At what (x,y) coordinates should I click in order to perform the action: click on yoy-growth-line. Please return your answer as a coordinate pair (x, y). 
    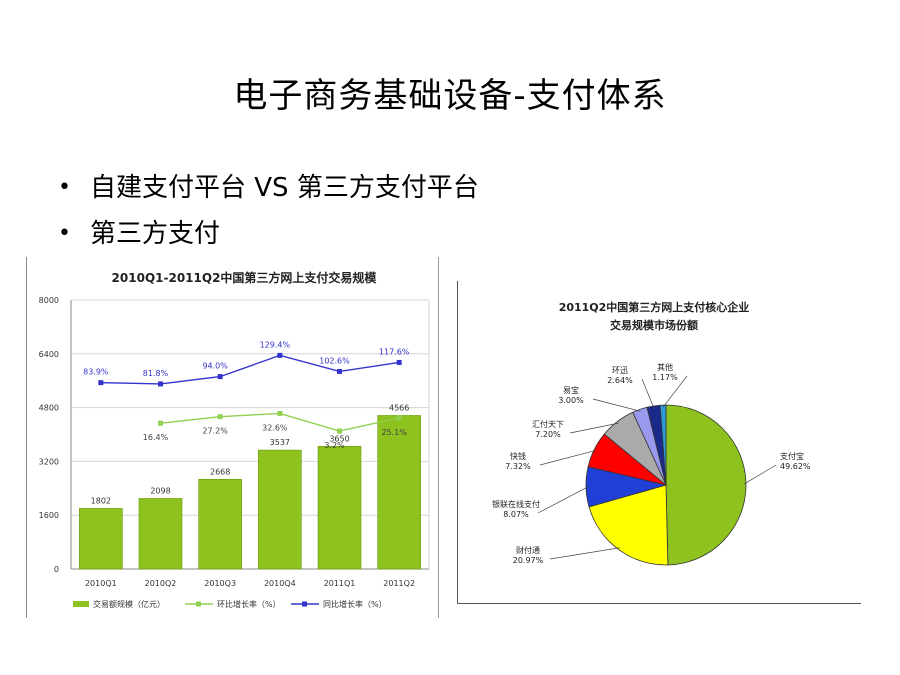
    Looking at the image, I should click on (250, 369).